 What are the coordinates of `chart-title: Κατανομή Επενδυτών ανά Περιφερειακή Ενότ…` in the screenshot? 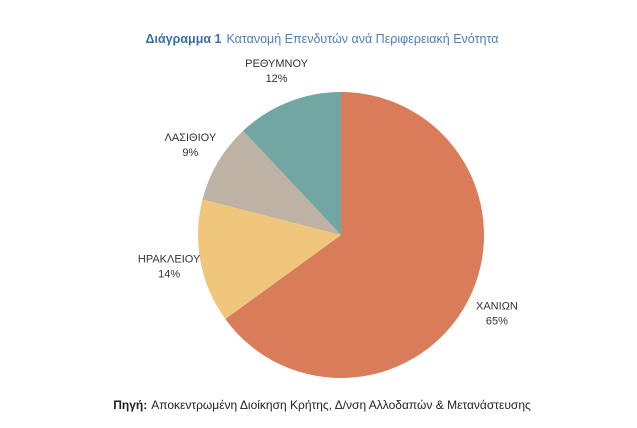 It's located at (362, 39).